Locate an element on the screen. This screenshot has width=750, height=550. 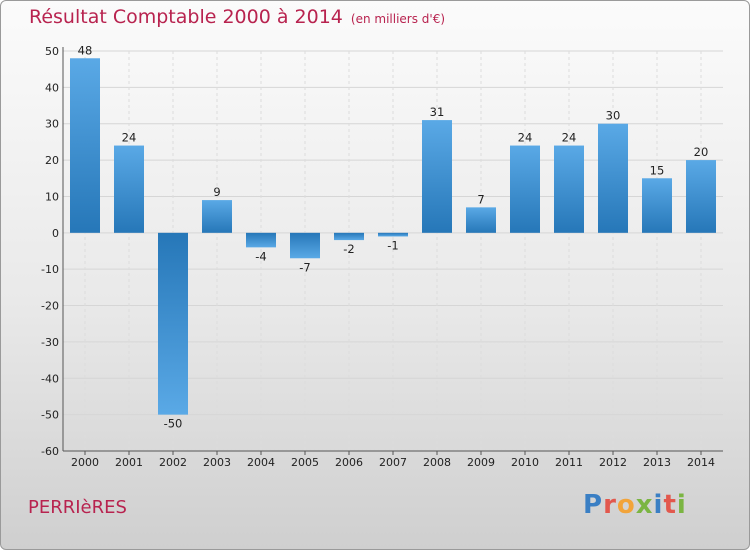
x-tick-label: 2014 is located at coordinates (701, 462).